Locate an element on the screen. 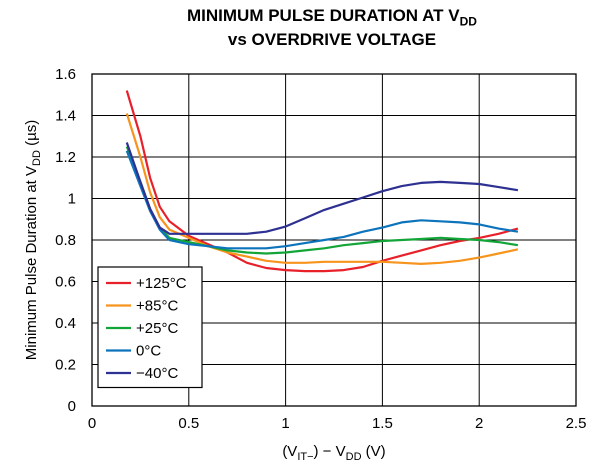  y-tick-label: 0 is located at coordinates (72, 406).